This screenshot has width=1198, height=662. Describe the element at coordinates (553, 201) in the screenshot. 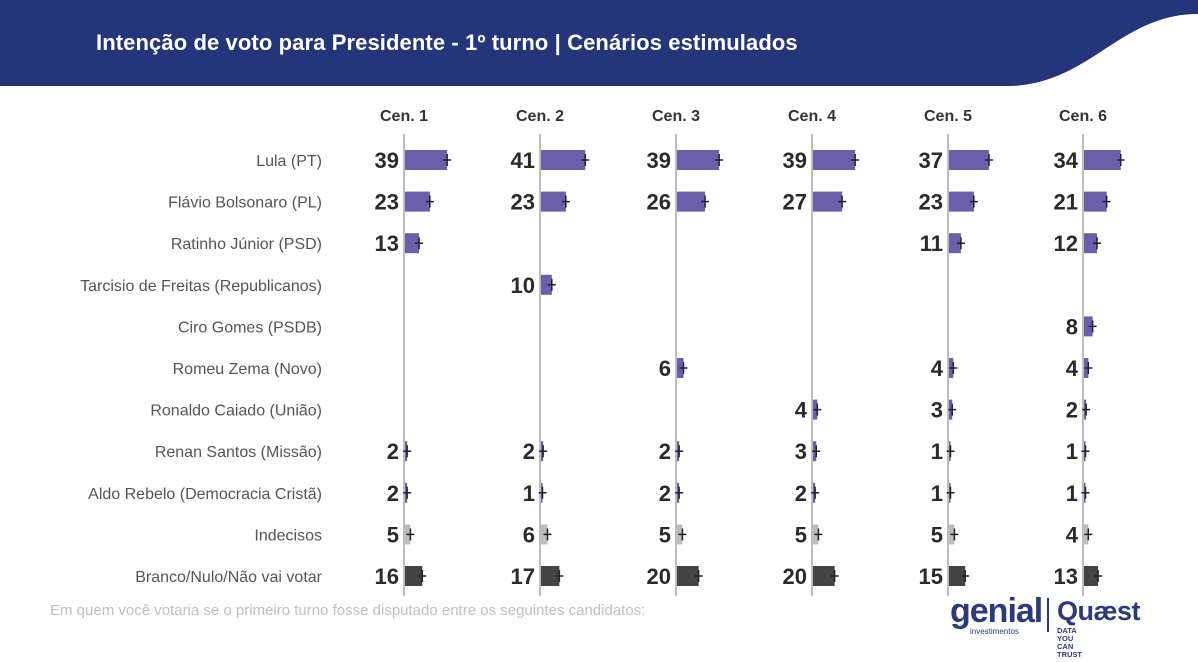

I see `bar-cen-2-flavio-bolsonaro-pl` at that location.